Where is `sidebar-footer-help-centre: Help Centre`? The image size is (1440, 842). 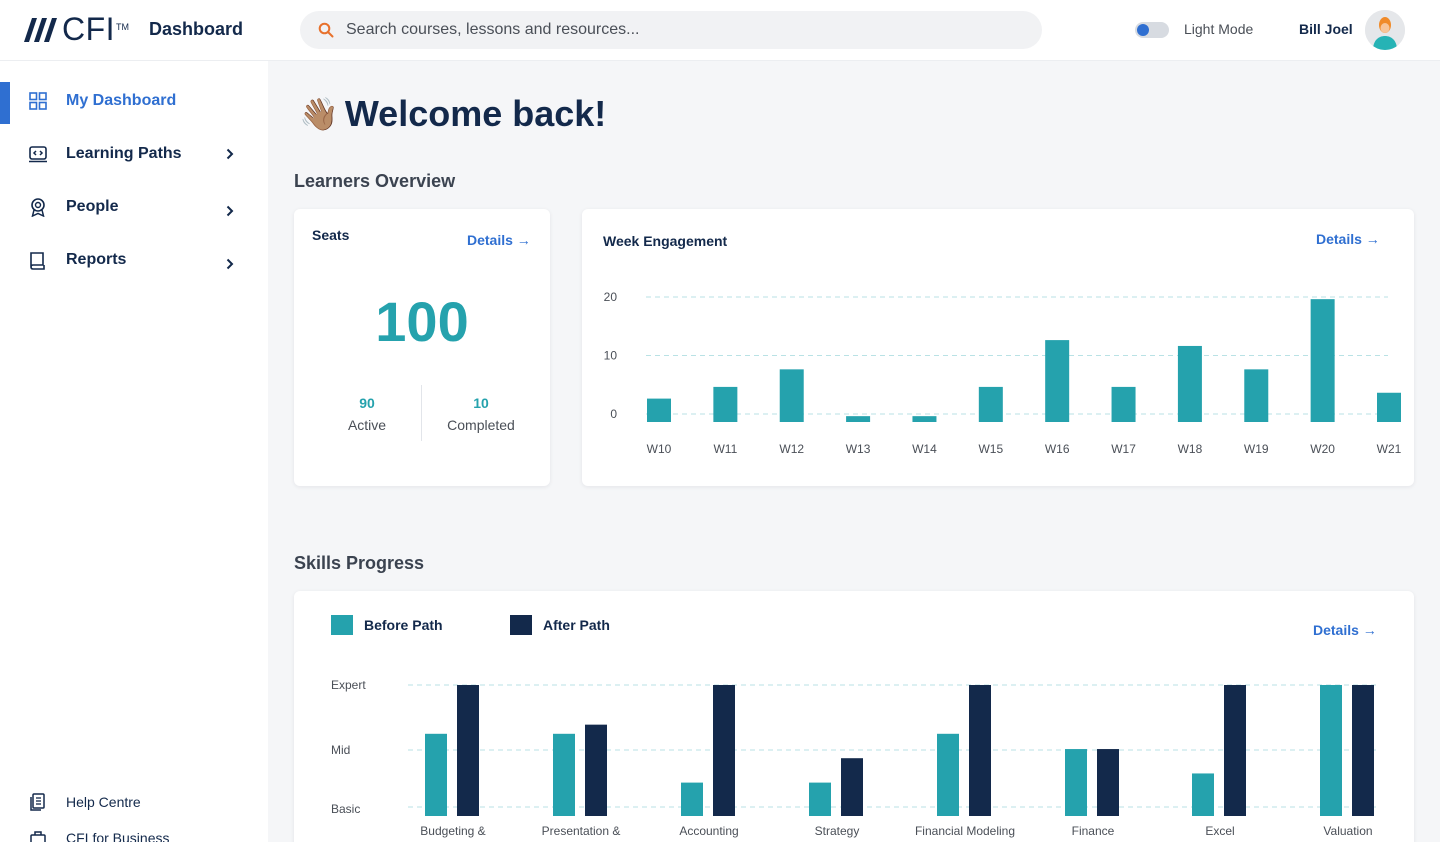
sidebar-footer-help-centre: Help Centre is located at coordinates (134, 802).